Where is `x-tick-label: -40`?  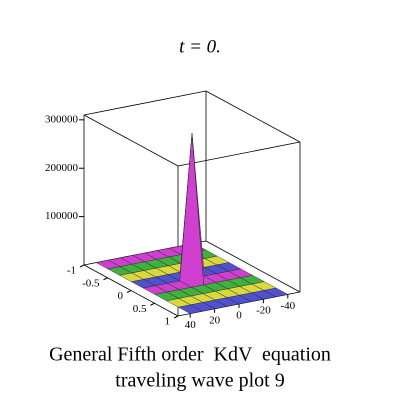
x-tick-label: -40 is located at coordinates (287, 306).